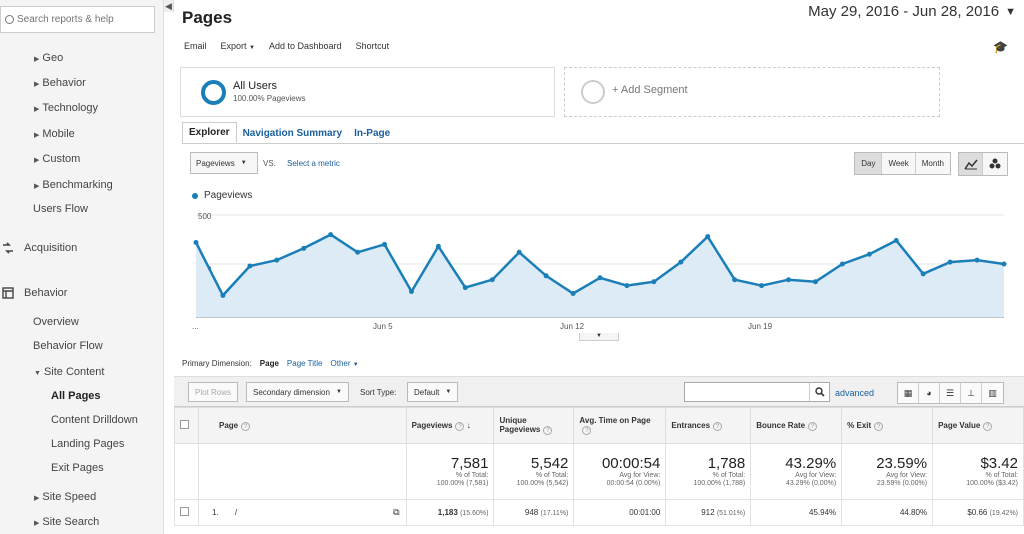 The height and width of the screenshot is (534, 1024). What do you see at coordinates (869, 163) in the screenshot?
I see `period-day-button: Day` at bounding box center [869, 163].